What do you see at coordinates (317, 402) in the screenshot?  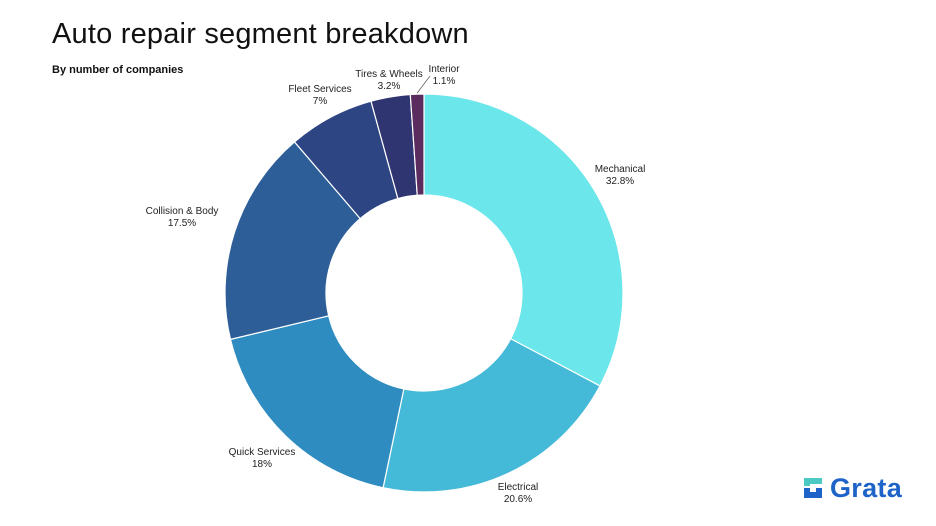 I see `slice-quick-services` at bounding box center [317, 402].